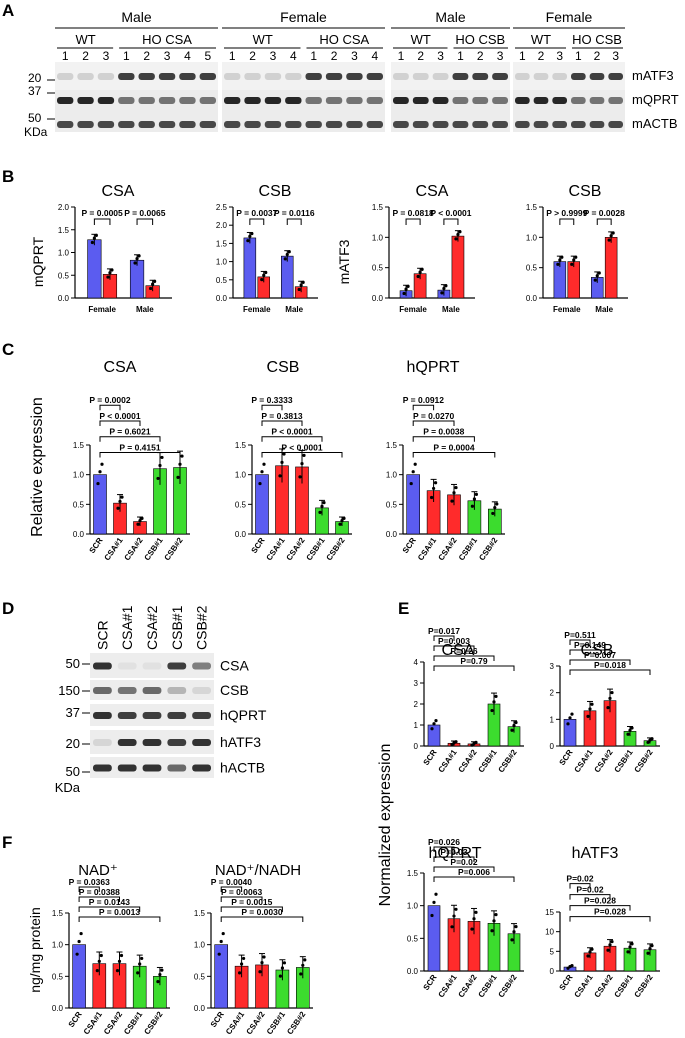 The height and width of the screenshot is (1038, 685). Describe the element at coordinates (35, 78) in the screenshot. I see `blot-a-marker: 20` at that location.